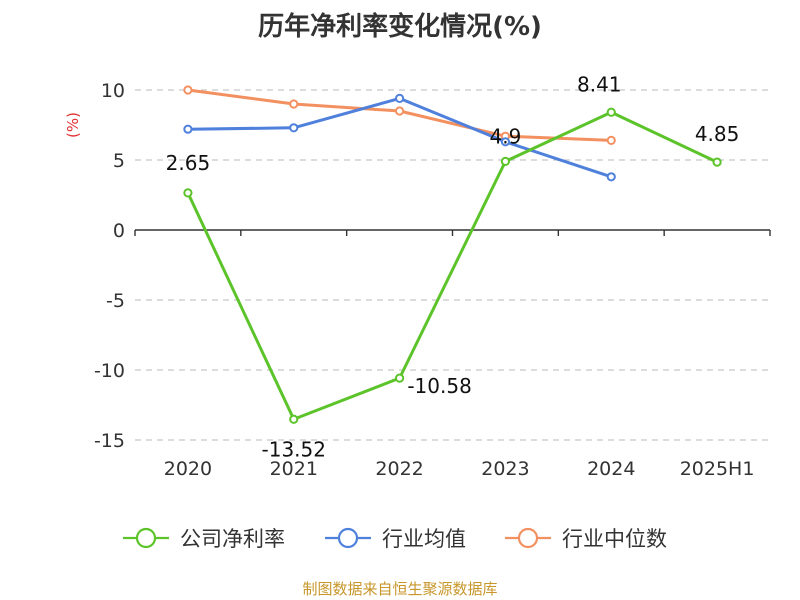 This screenshot has height=600, width=800. Describe the element at coordinates (294, 469) in the screenshot. I see `x-tick-label: 2021` at that location.